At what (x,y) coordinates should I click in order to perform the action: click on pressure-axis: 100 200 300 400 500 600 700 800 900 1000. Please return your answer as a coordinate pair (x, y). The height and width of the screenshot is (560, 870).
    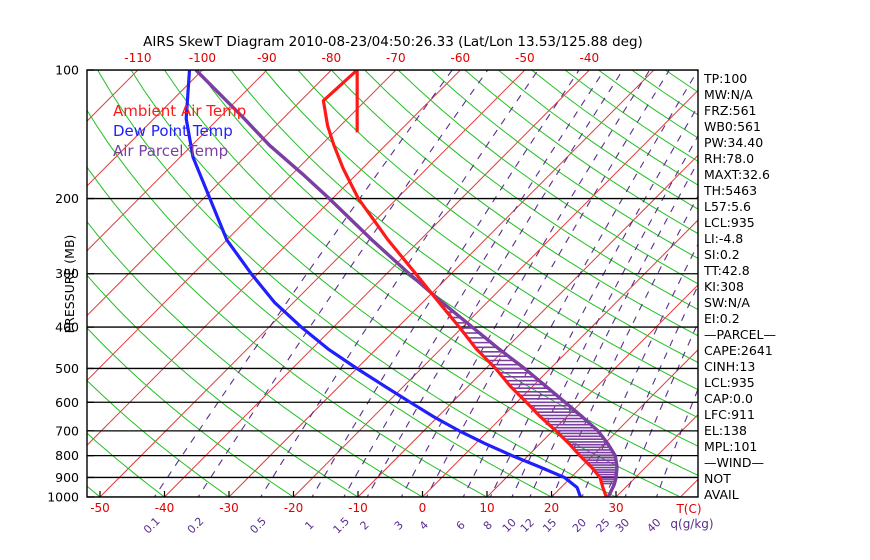
    Looking at the image, I should click on (70, 284).